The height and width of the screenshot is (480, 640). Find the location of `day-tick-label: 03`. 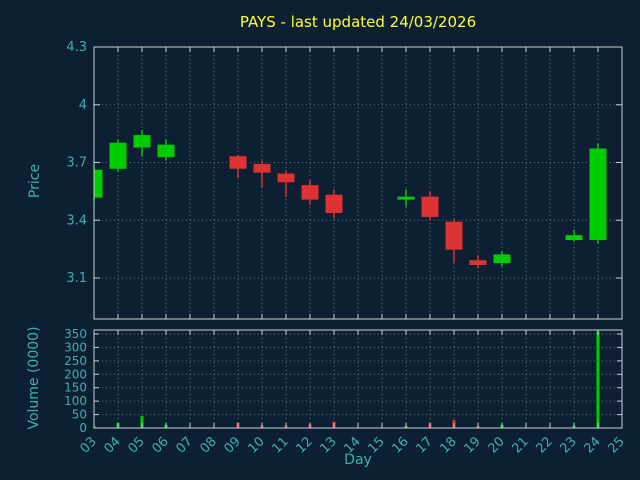

day-tick-label: 03 is located at coordinates (89, 445).